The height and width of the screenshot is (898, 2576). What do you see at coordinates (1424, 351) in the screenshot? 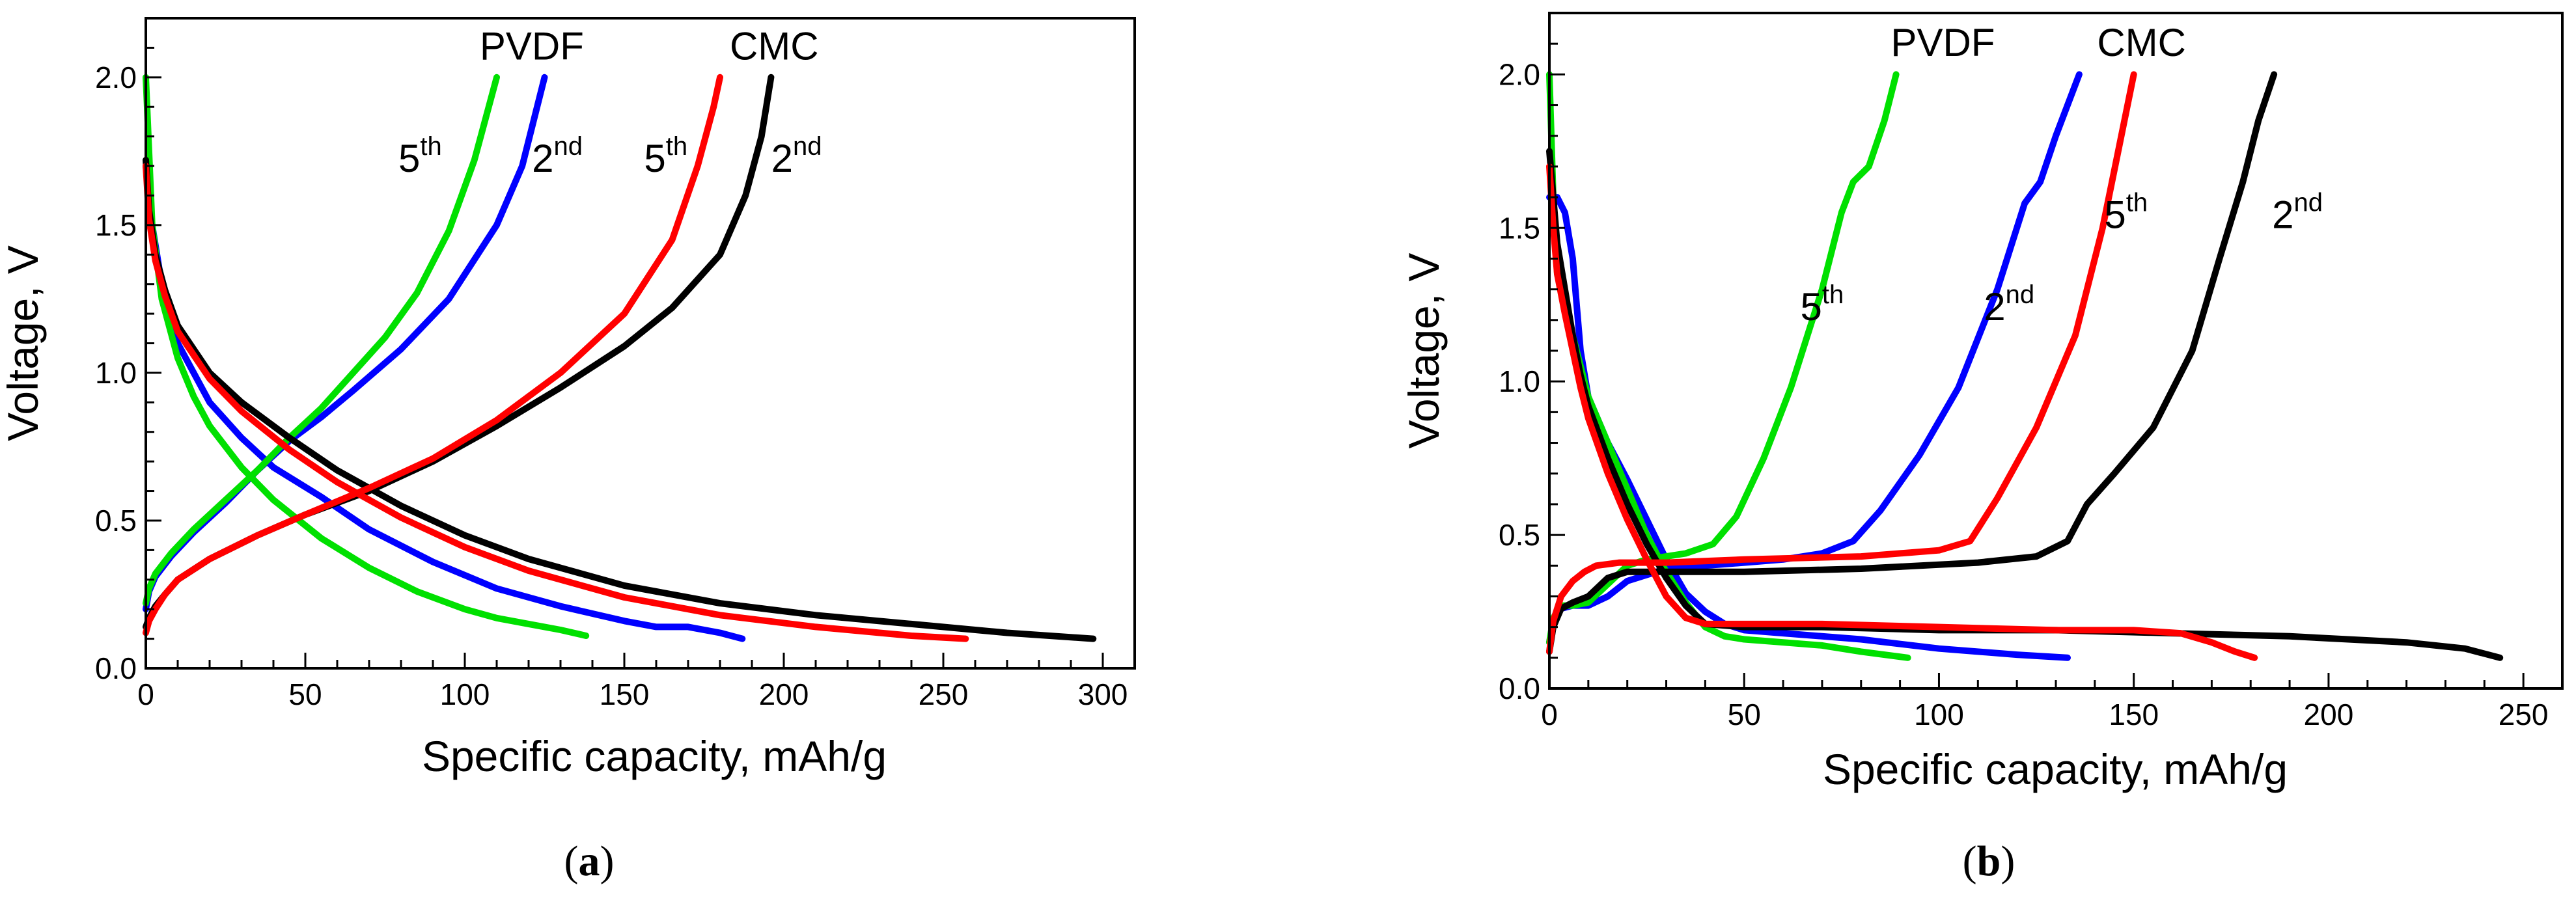
I see `panel-b-y-axis-title: Voltage, V` at bounding box center [1424, 351].